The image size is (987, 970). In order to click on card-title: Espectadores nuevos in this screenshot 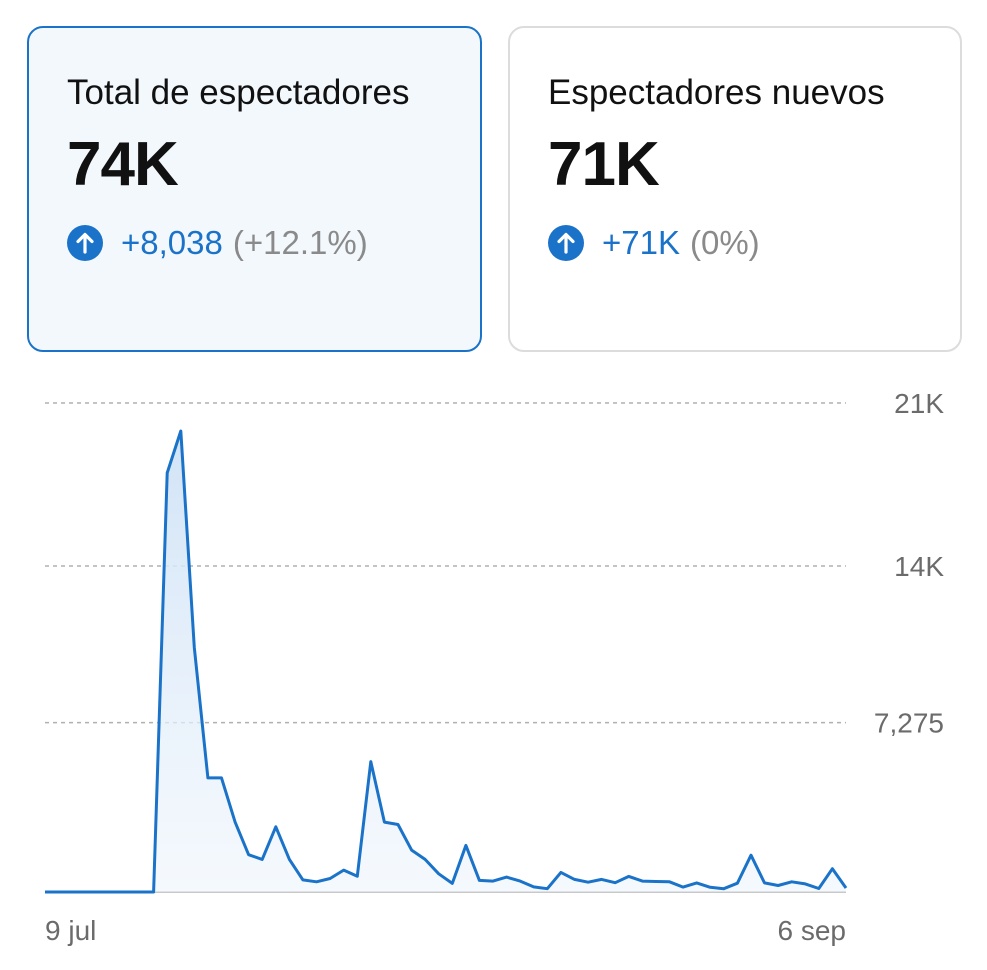, I will do `click(716, 92)`.